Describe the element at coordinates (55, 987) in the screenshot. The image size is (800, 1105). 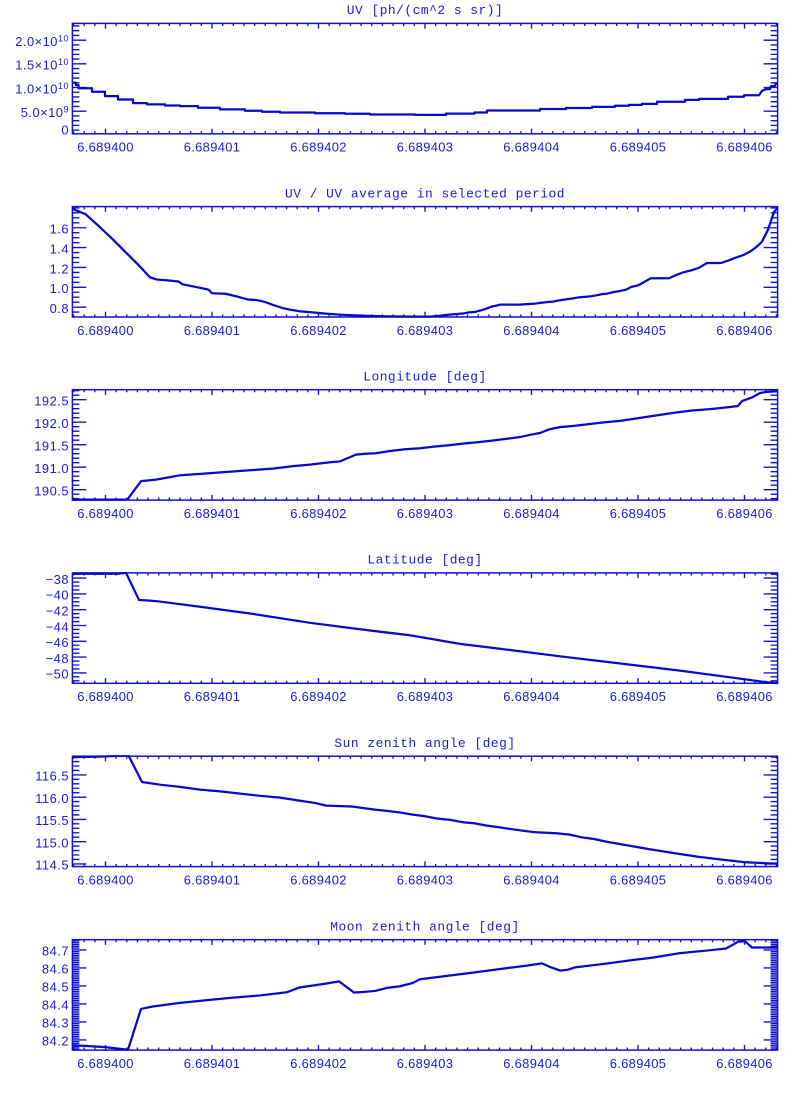
I see `svg-text: 84.5` at that location.